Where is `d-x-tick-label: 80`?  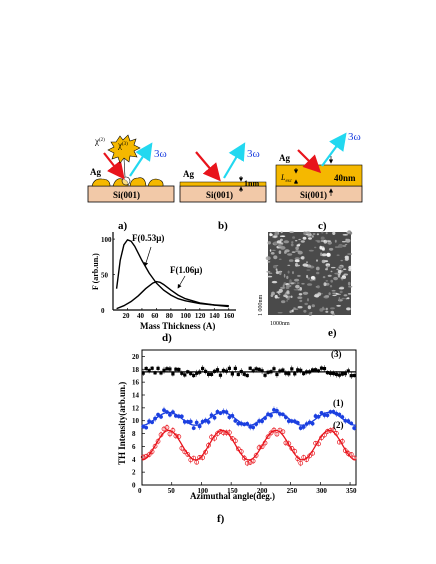 d-x-tick-label: 80 is located at coordinates (170, 316).